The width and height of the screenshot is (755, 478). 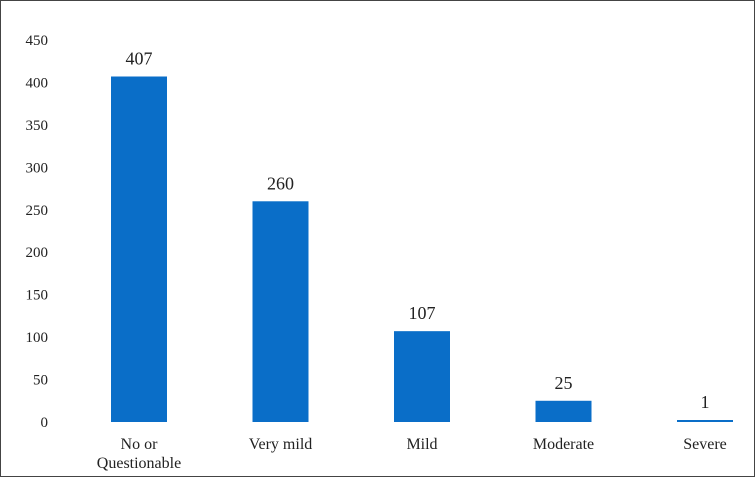 What do you see at coordinates (37, 41) in the screenshot?
I see `y-tick-label: 450` at bounding box center [37, 41].